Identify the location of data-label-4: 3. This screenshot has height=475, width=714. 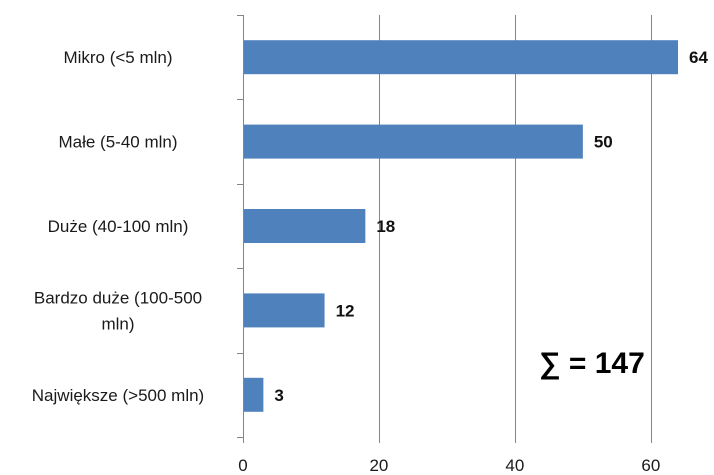
(278, 395).